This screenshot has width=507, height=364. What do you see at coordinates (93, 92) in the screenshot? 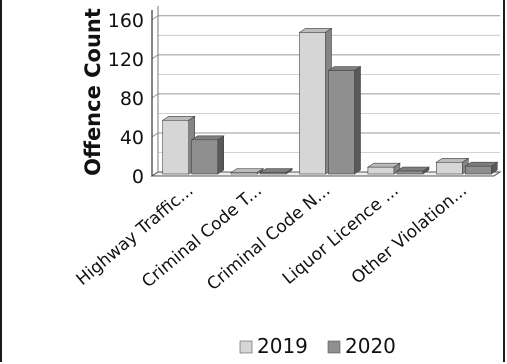
I see `y-axis-label: Offence Count` at bounding box center [93, 92].